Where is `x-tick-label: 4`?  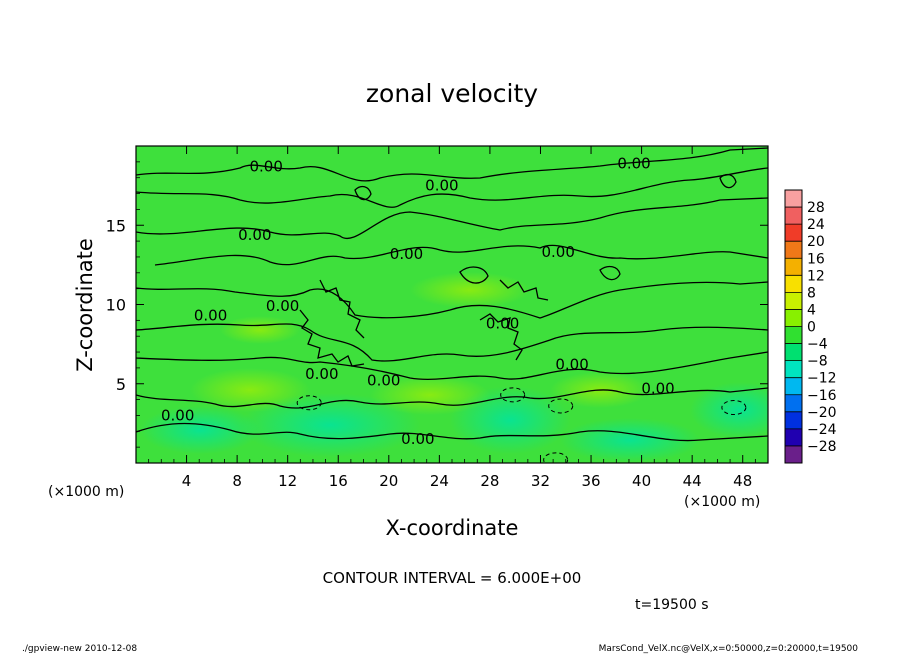
x-tick-label: 4 is located at coordinates (187, 481).